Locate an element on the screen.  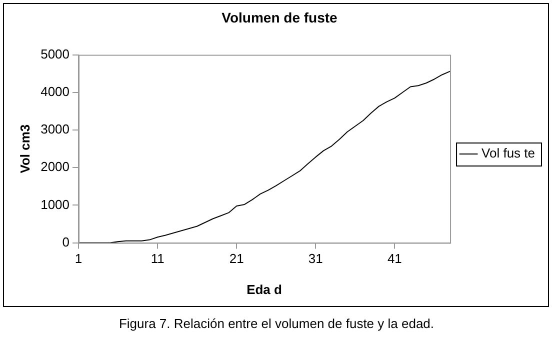
y-tick-label: 0 is located at coordinates (66, 242).